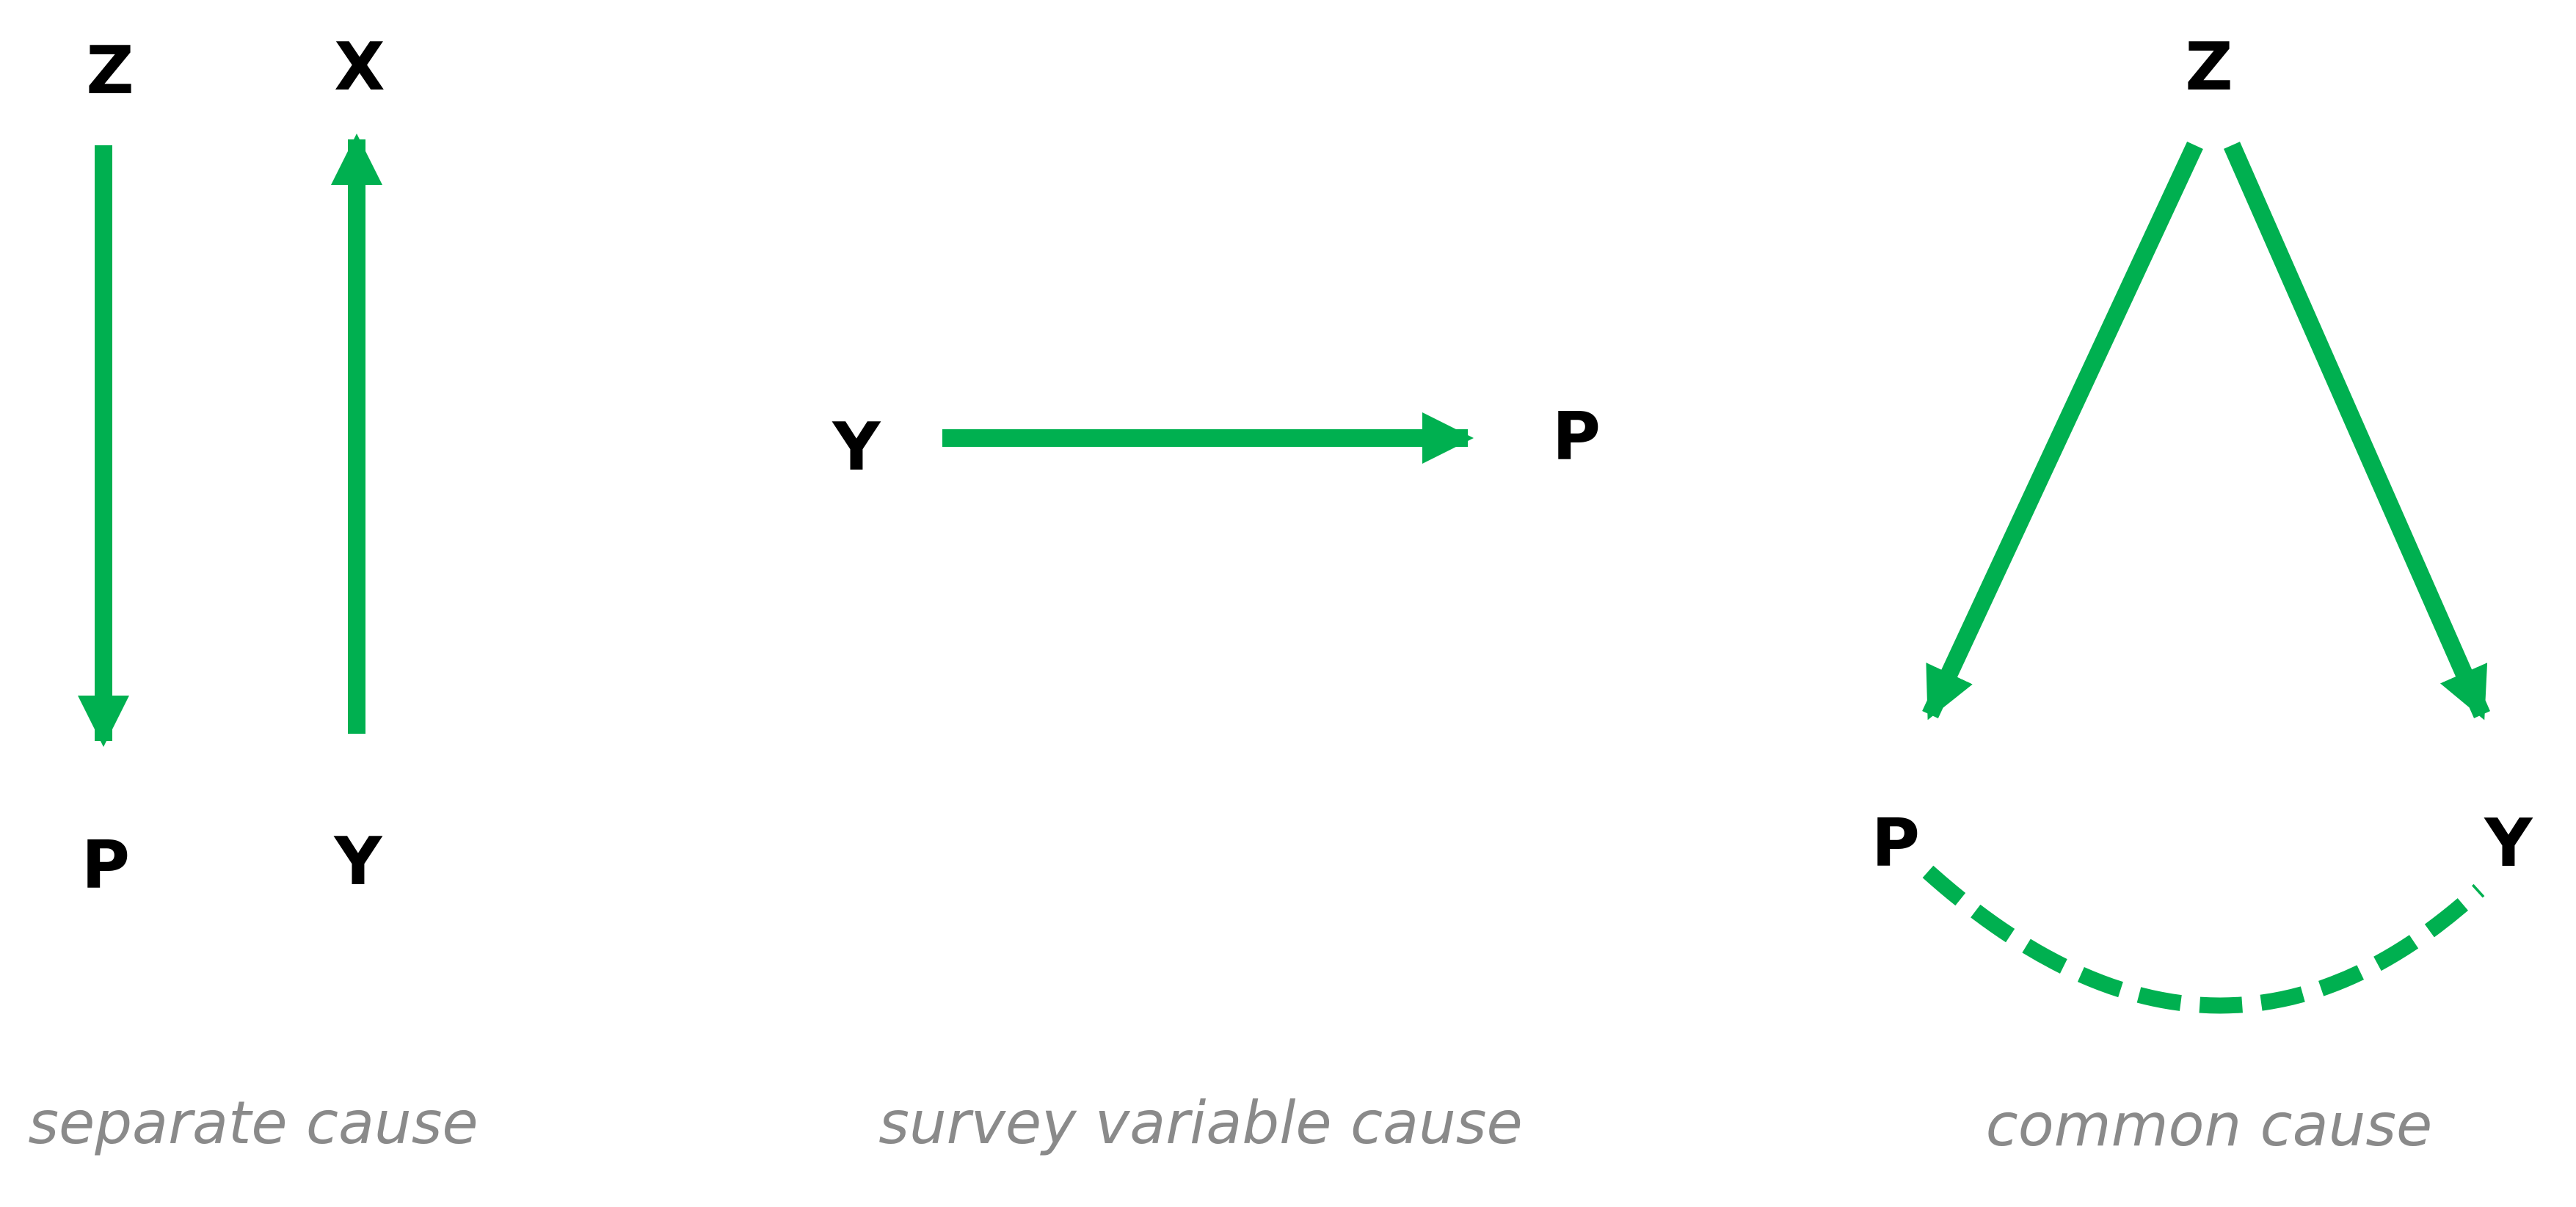 The width and height of the screenshot is (2576, 1207). Describe the element at coordinates (2203, 939) in the screenshot. I see `dashed-association-p-y` at that location.